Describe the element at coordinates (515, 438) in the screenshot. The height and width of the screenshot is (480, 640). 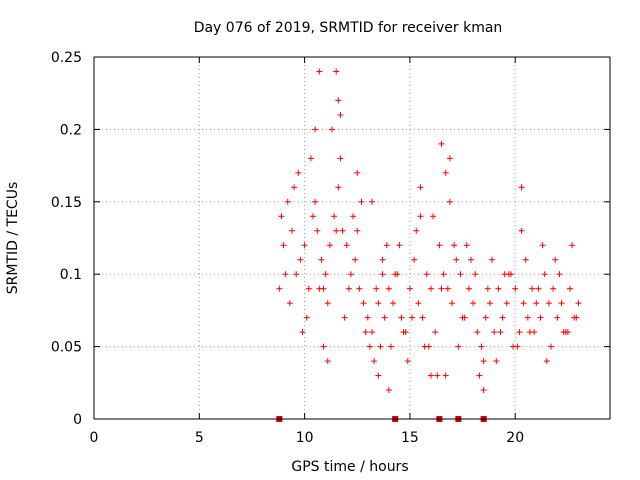
I see `x-tick-label: 20` at that location.